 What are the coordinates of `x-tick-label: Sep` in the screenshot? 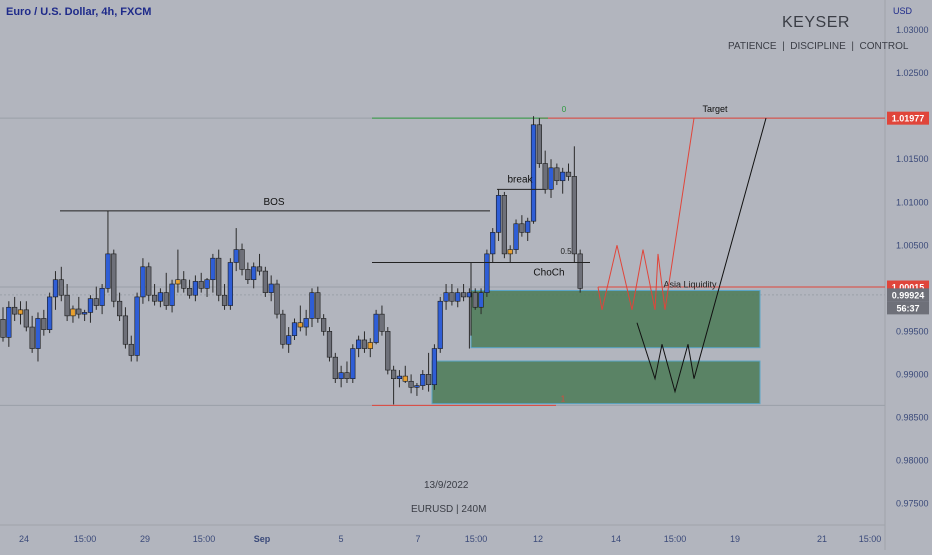 It's located at (262, 539).